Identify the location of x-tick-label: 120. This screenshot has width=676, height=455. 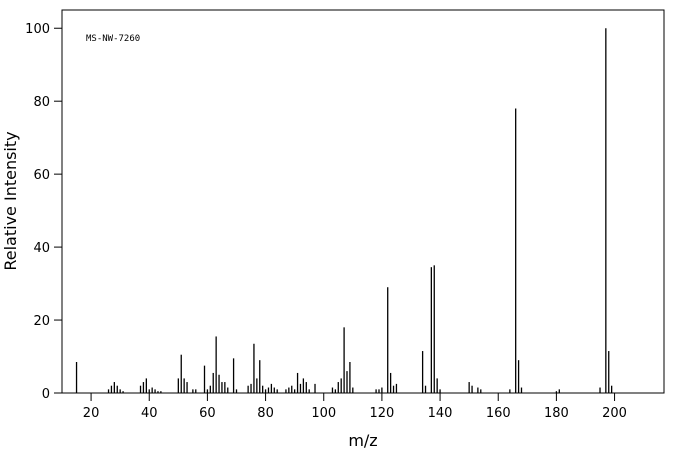
(381, 413).